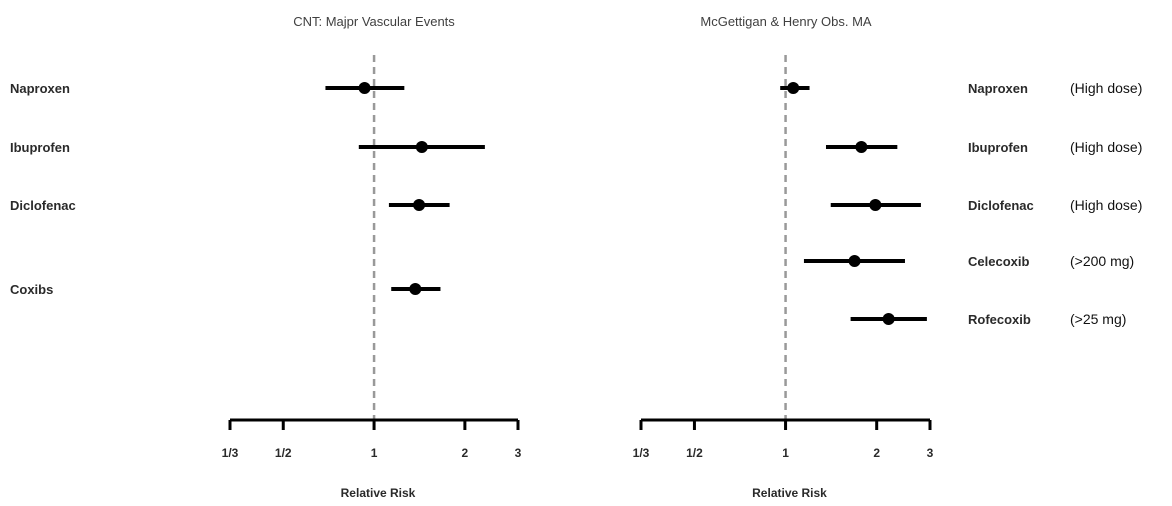 This screenshot has height=506, width=1172. Describe the element at coordinates (374, 21) in the screenshot. I see `panel-title: CNT: Majpr Vascular Events` at that location.